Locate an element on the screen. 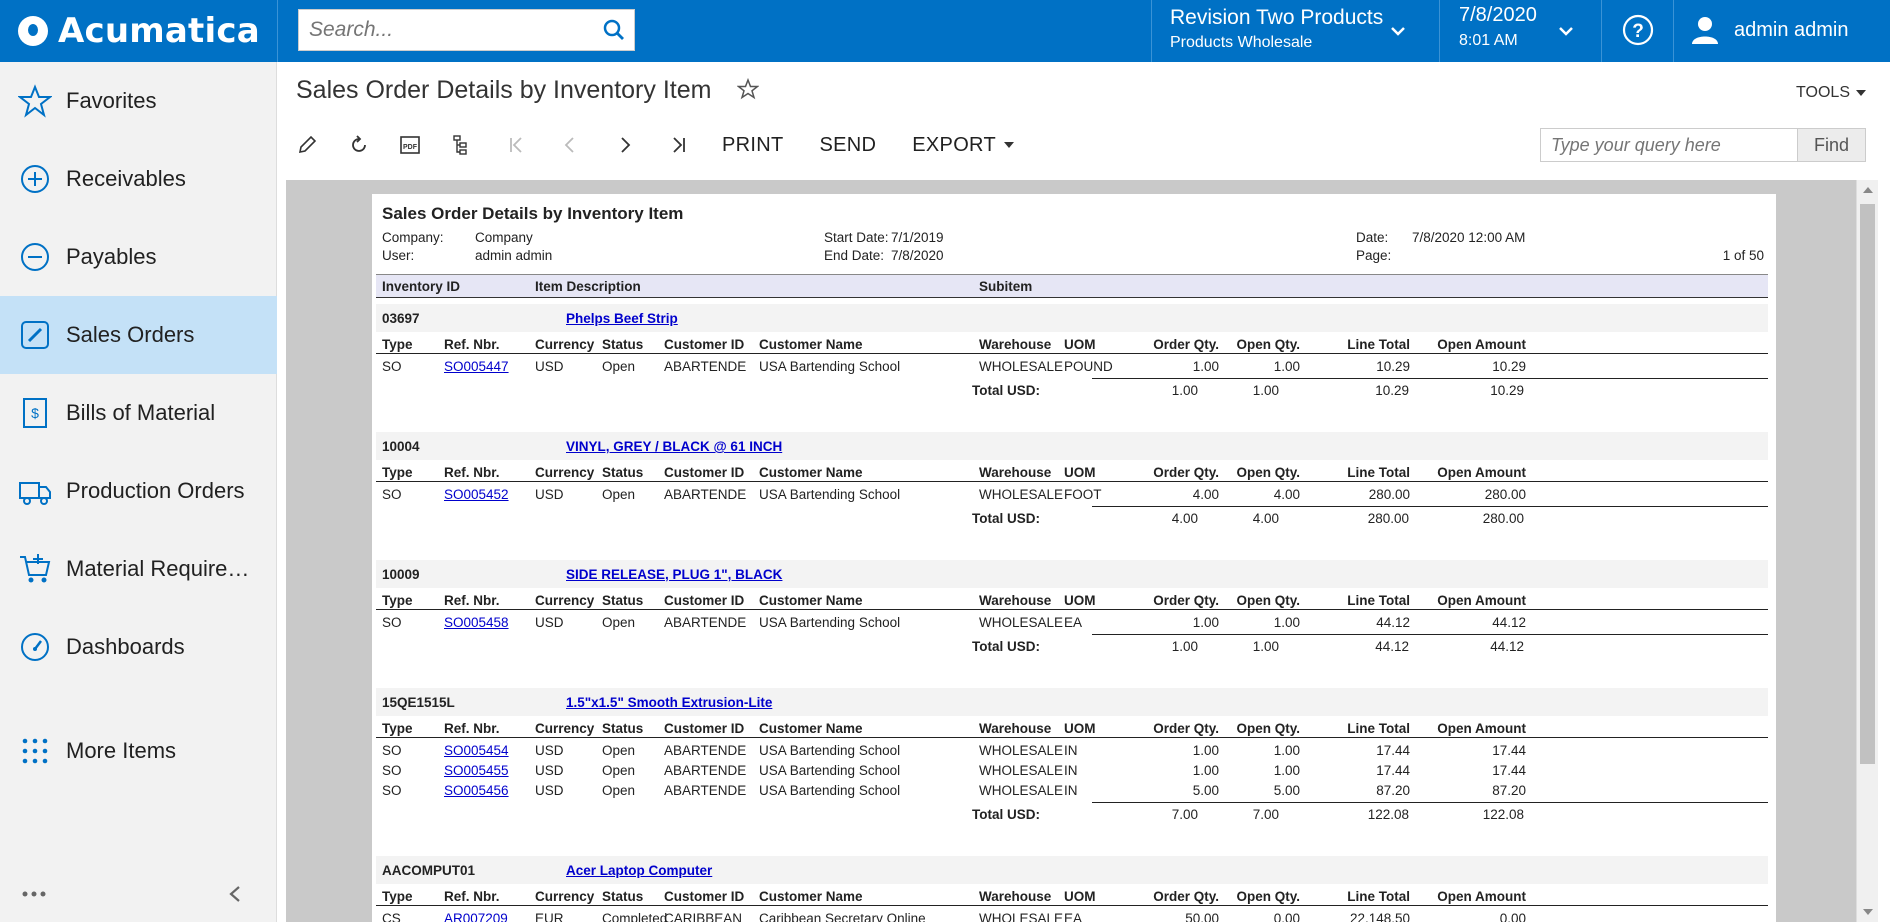  ref-nbr-link: SO005455 is located at coordinates (476, 770).